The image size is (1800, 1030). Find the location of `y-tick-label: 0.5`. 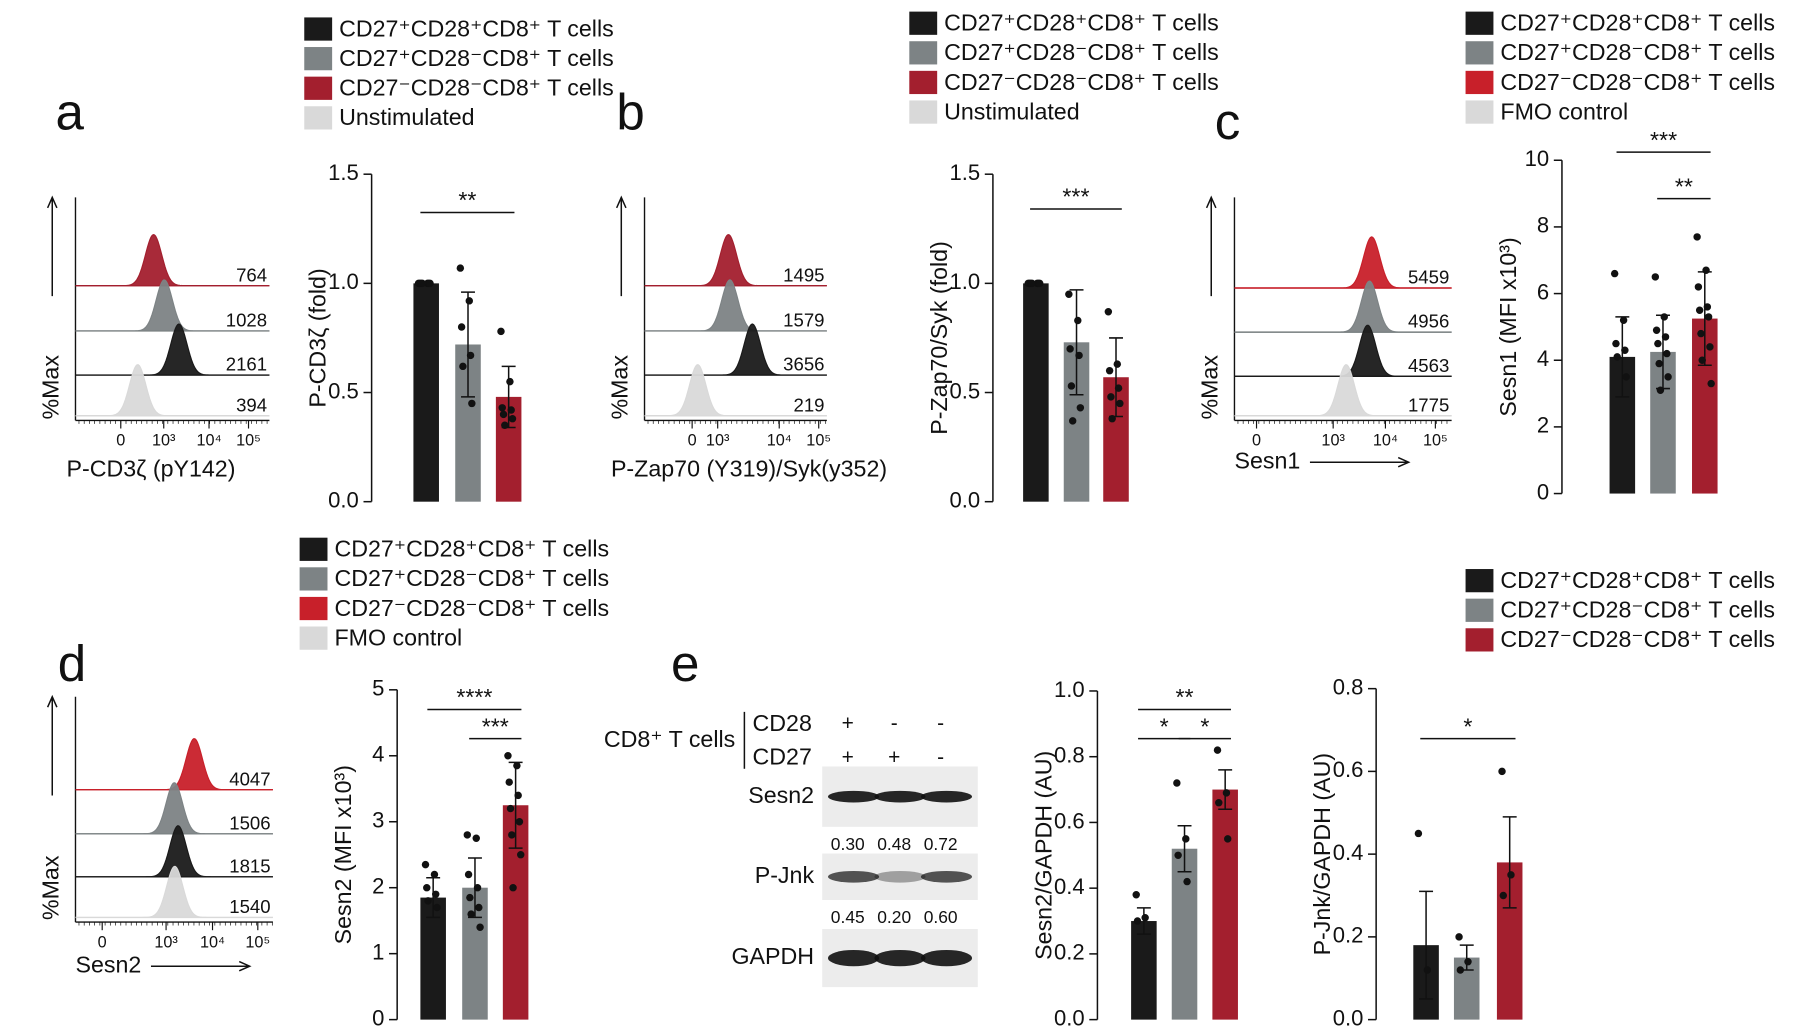

y-tick-label: 0.5 is located at coordinates (343, 390).